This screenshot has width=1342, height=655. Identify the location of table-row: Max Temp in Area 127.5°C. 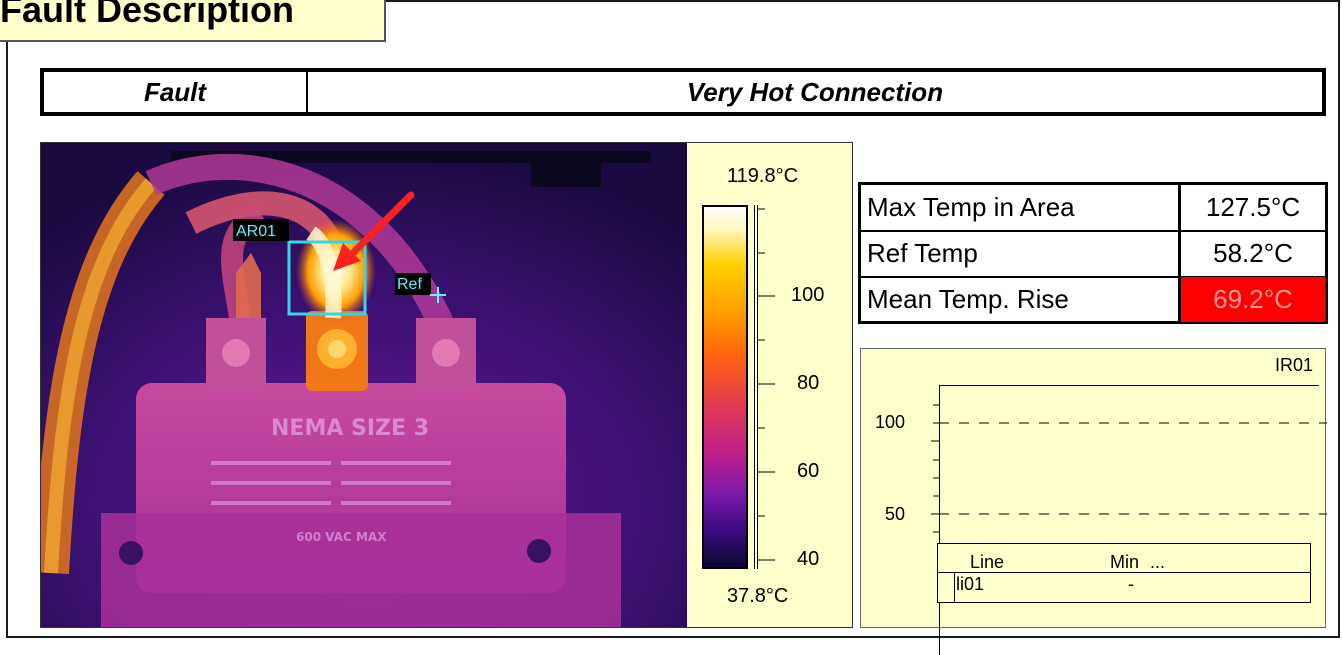
(1093, 208).